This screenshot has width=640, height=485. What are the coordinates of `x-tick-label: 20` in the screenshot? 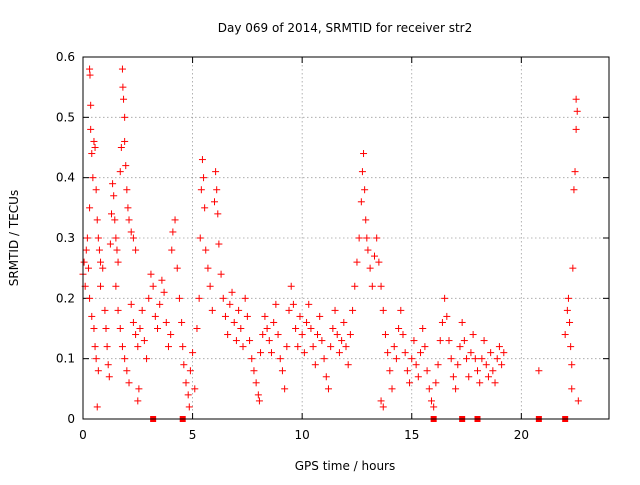 It's located at (521, 435).